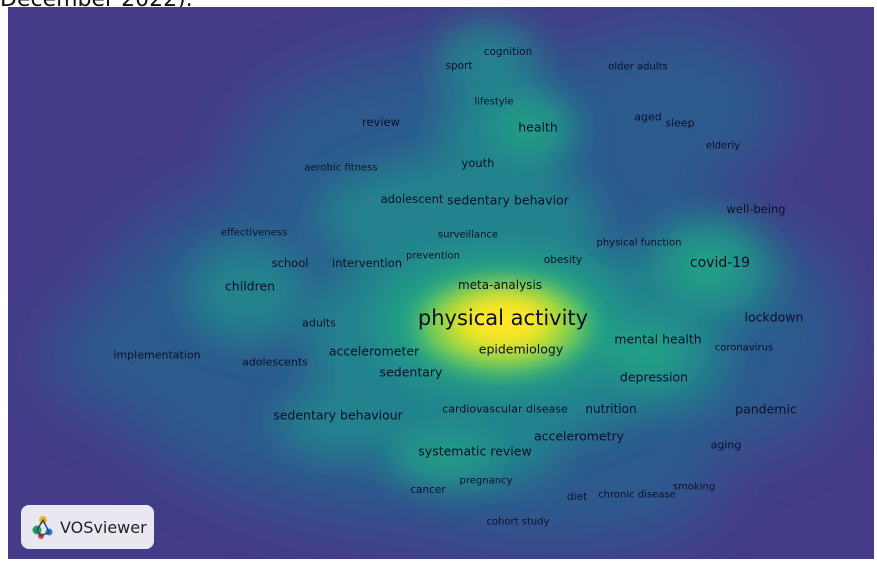 The image size is (877, 561). Describe the element at coordinates (766, 409) in the screenshot. I see `term-pandemic: pandemic` at that location.